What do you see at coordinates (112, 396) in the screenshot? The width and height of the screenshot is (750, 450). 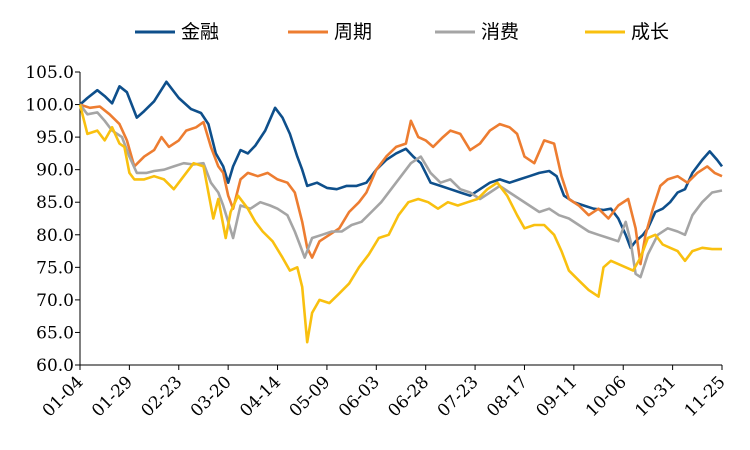 I see `x-tick-label: 01-29` at bounding box center [112, 396].